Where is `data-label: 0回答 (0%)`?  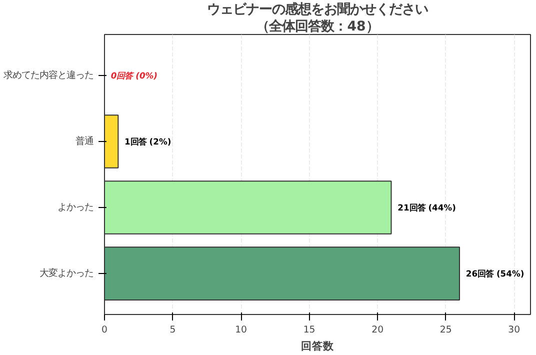
data-label: 0回答 (0%) is located at coordinates (134, 75).